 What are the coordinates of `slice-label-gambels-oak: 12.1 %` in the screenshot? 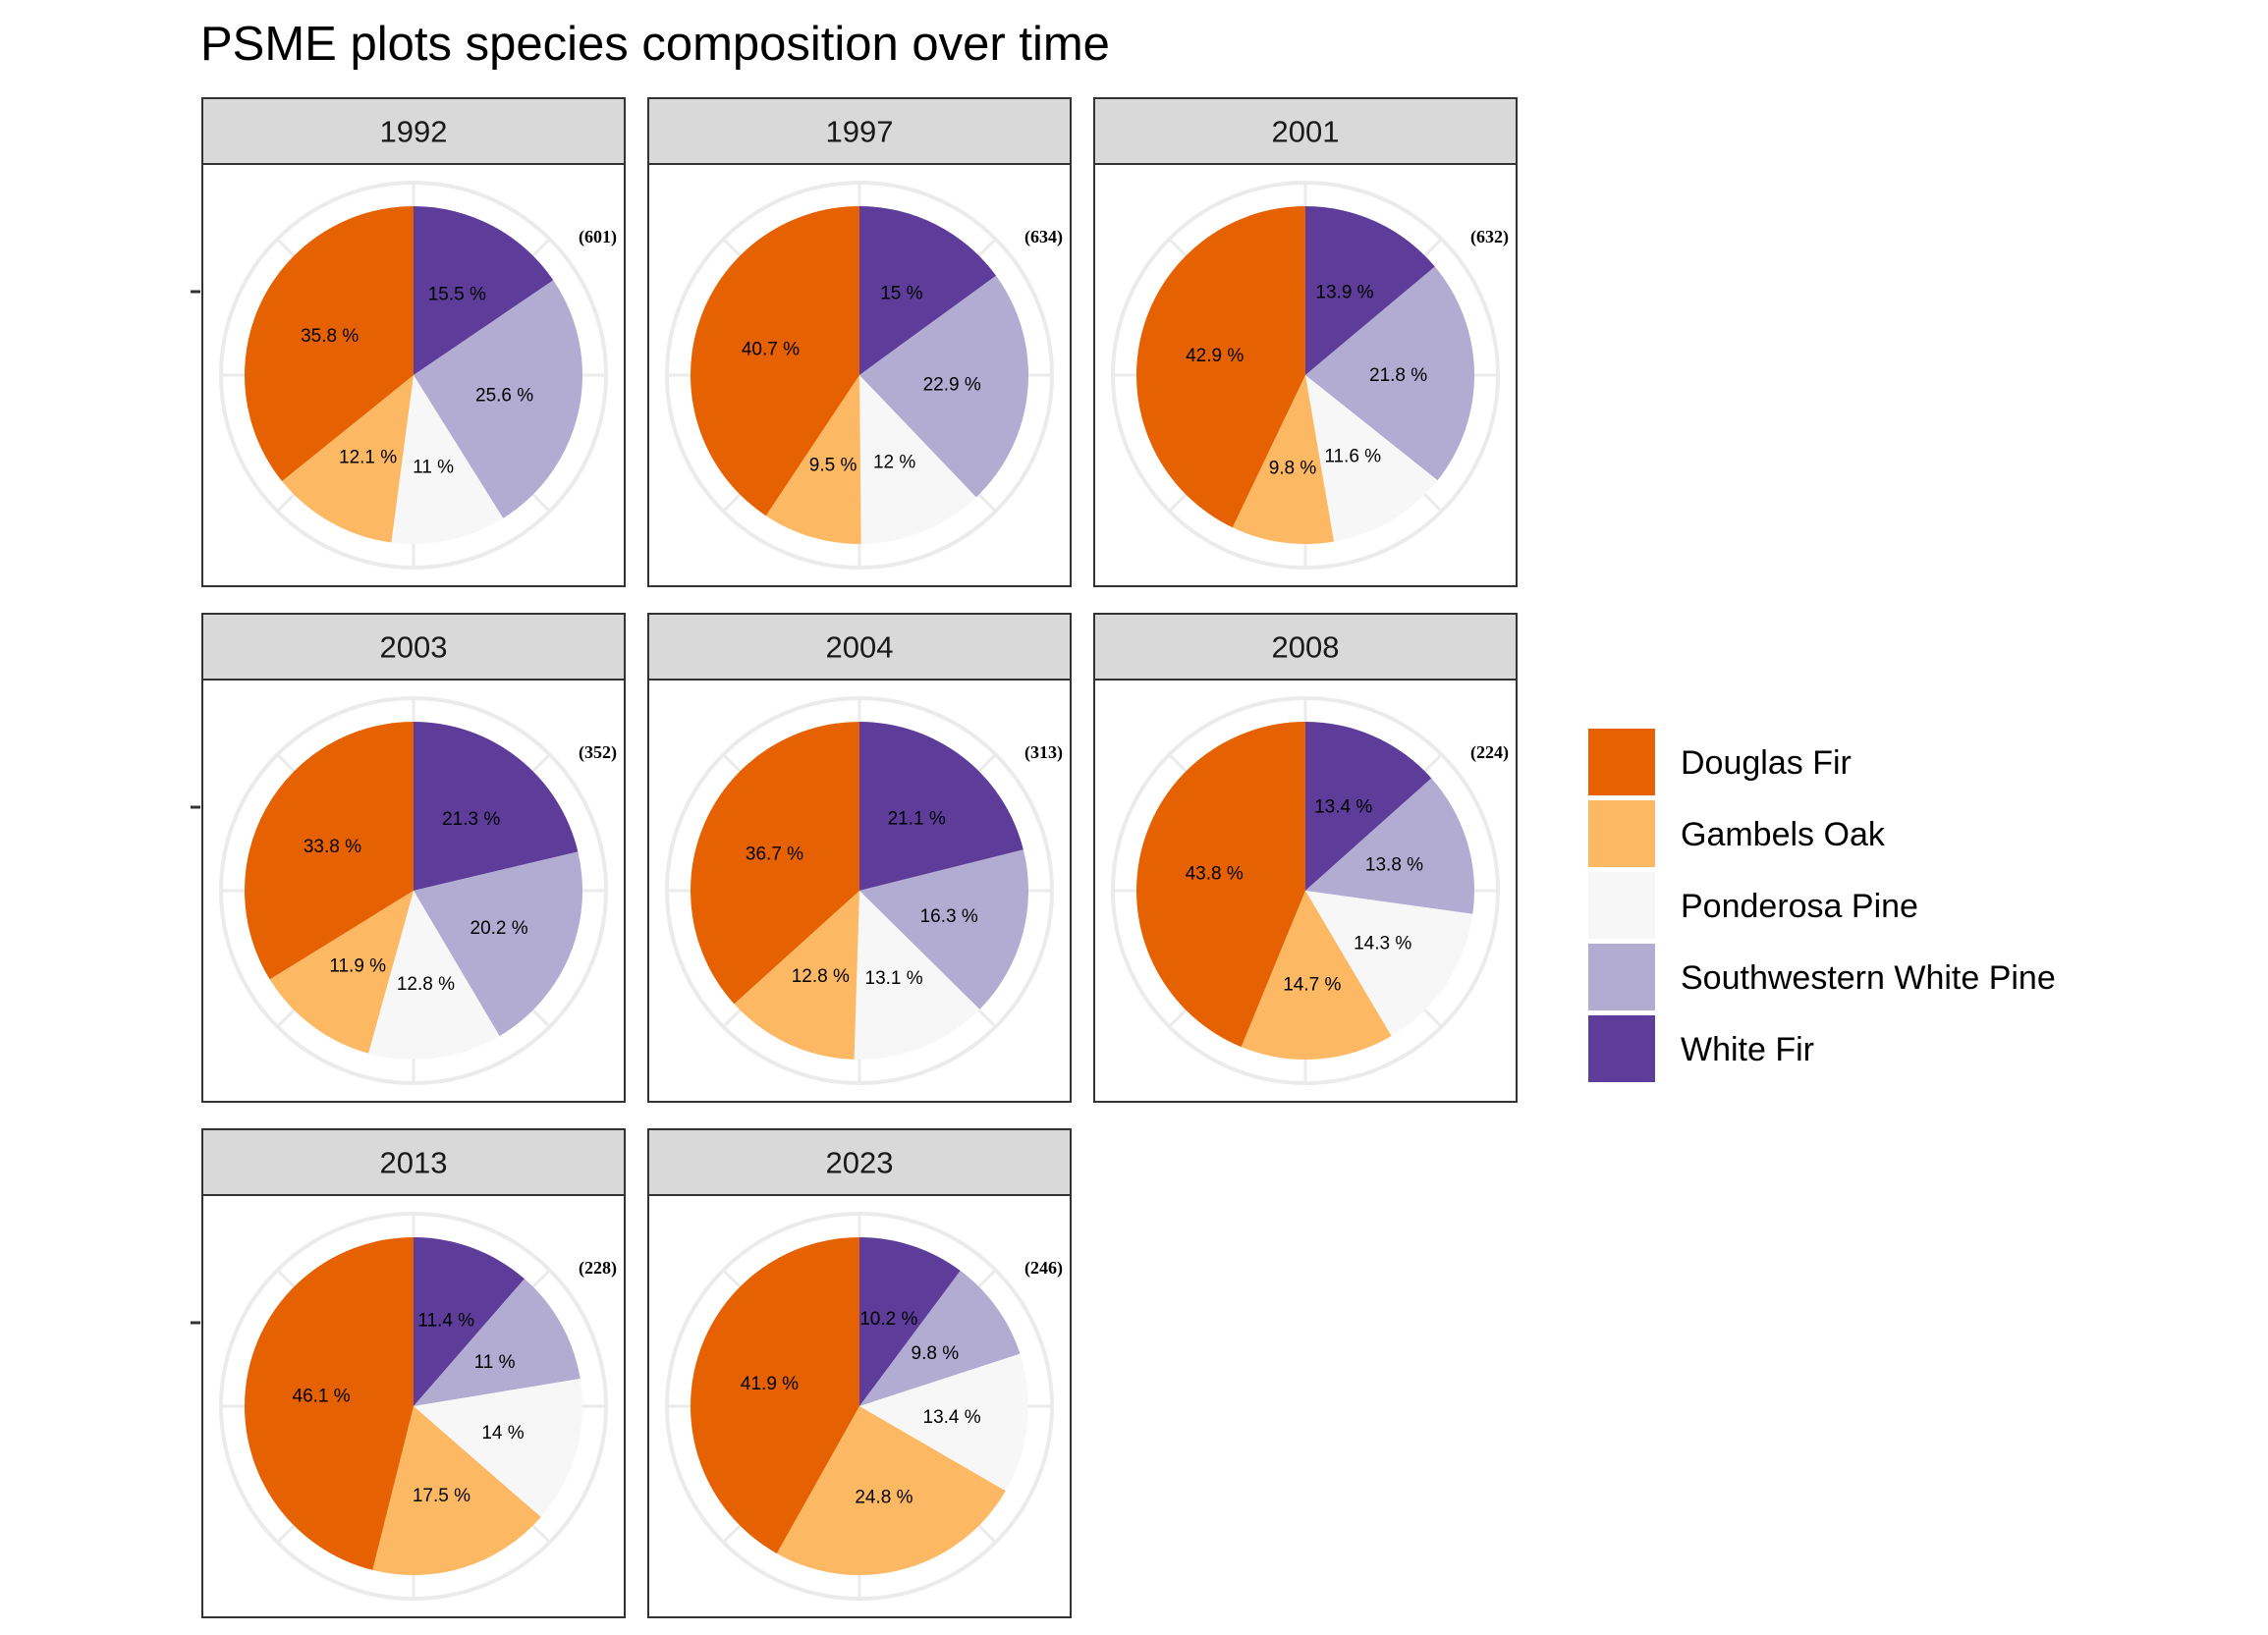 It's located at (368, 458).